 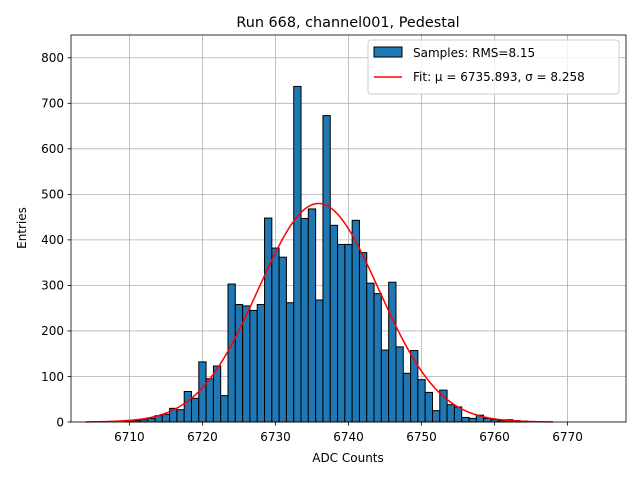 What do you see at coordinates (202, 437) in the screenshot?
I see `x-tick-label: 6720` at bounding box center [202, 437].